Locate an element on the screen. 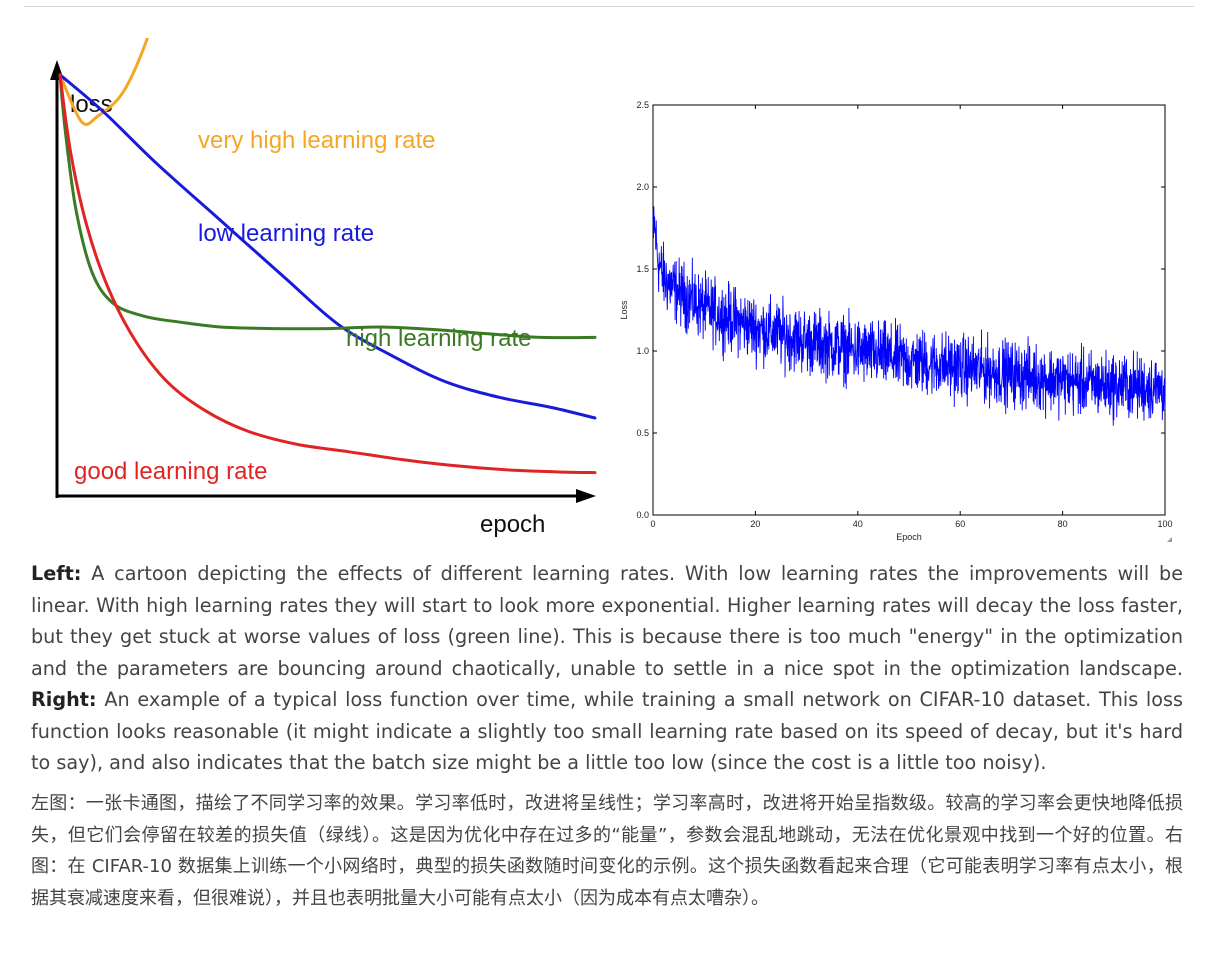  plot-y-label: Loss is located at coordinates (624, 310).